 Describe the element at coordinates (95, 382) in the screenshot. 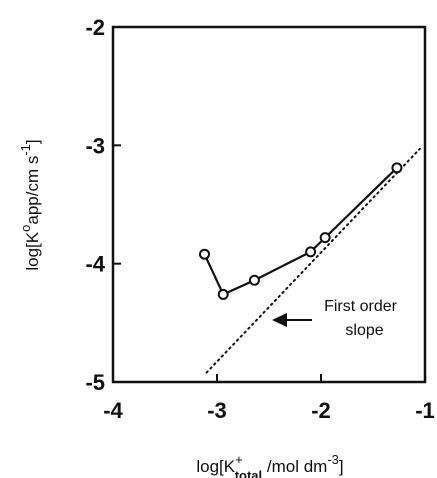

I see `y-tick-label: -5` at that location.